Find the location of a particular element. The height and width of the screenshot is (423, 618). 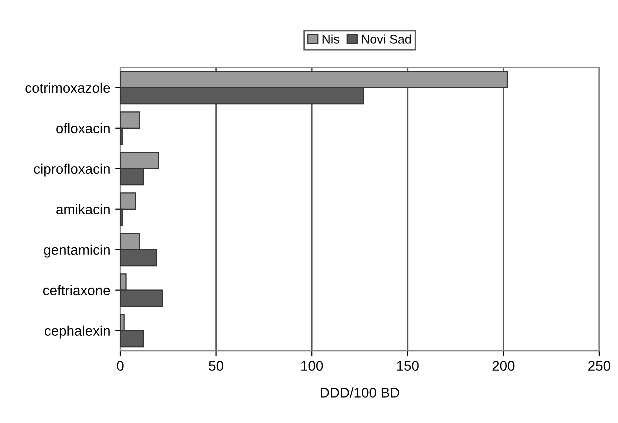

x-tick-label: 200 is located at coordinates (503, 366).